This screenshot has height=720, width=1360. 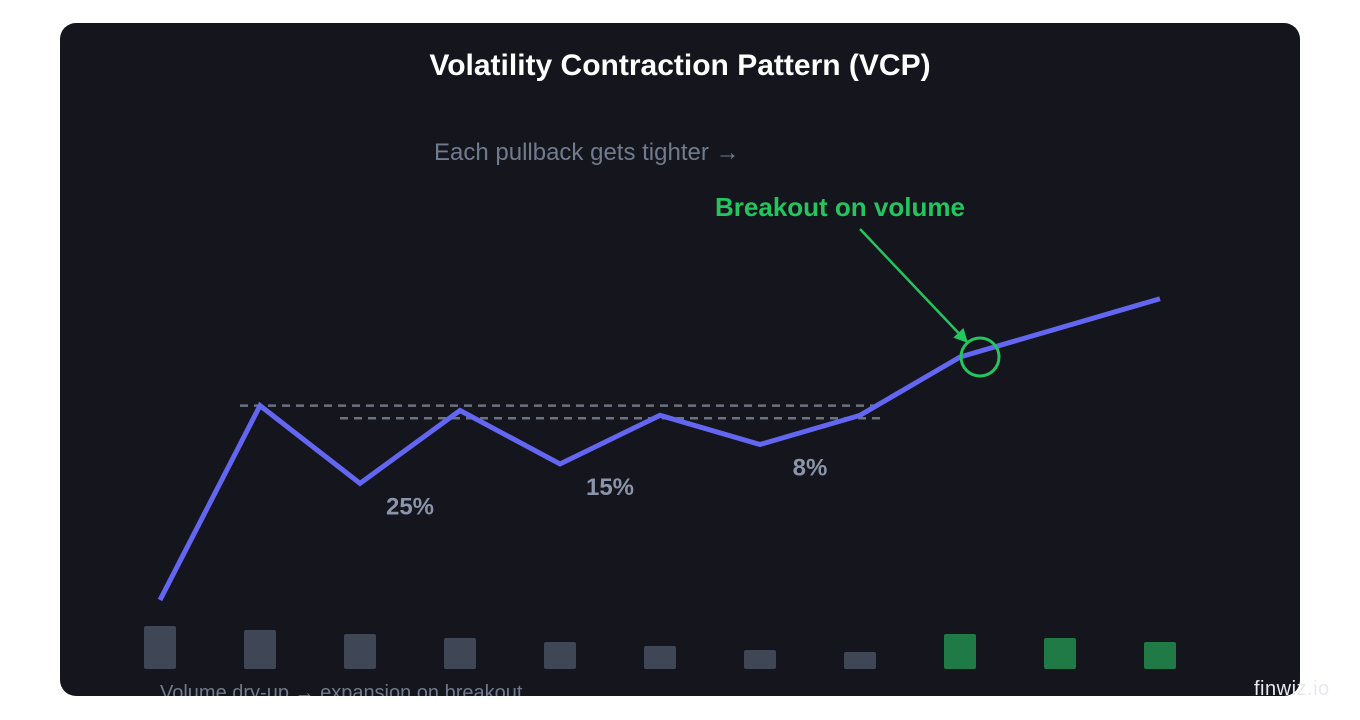 I want to click on contraction-labels: 25% 15% 8%, so click(x=606, y=488).